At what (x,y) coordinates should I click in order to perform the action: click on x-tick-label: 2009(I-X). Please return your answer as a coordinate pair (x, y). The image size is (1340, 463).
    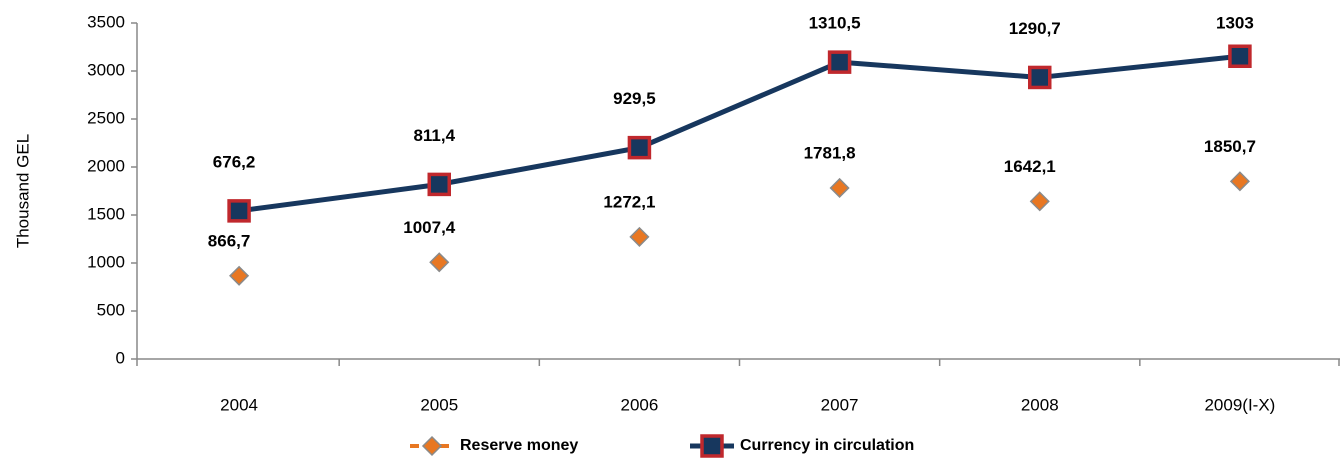
    Looking at the image, I should click on (1239, 404).